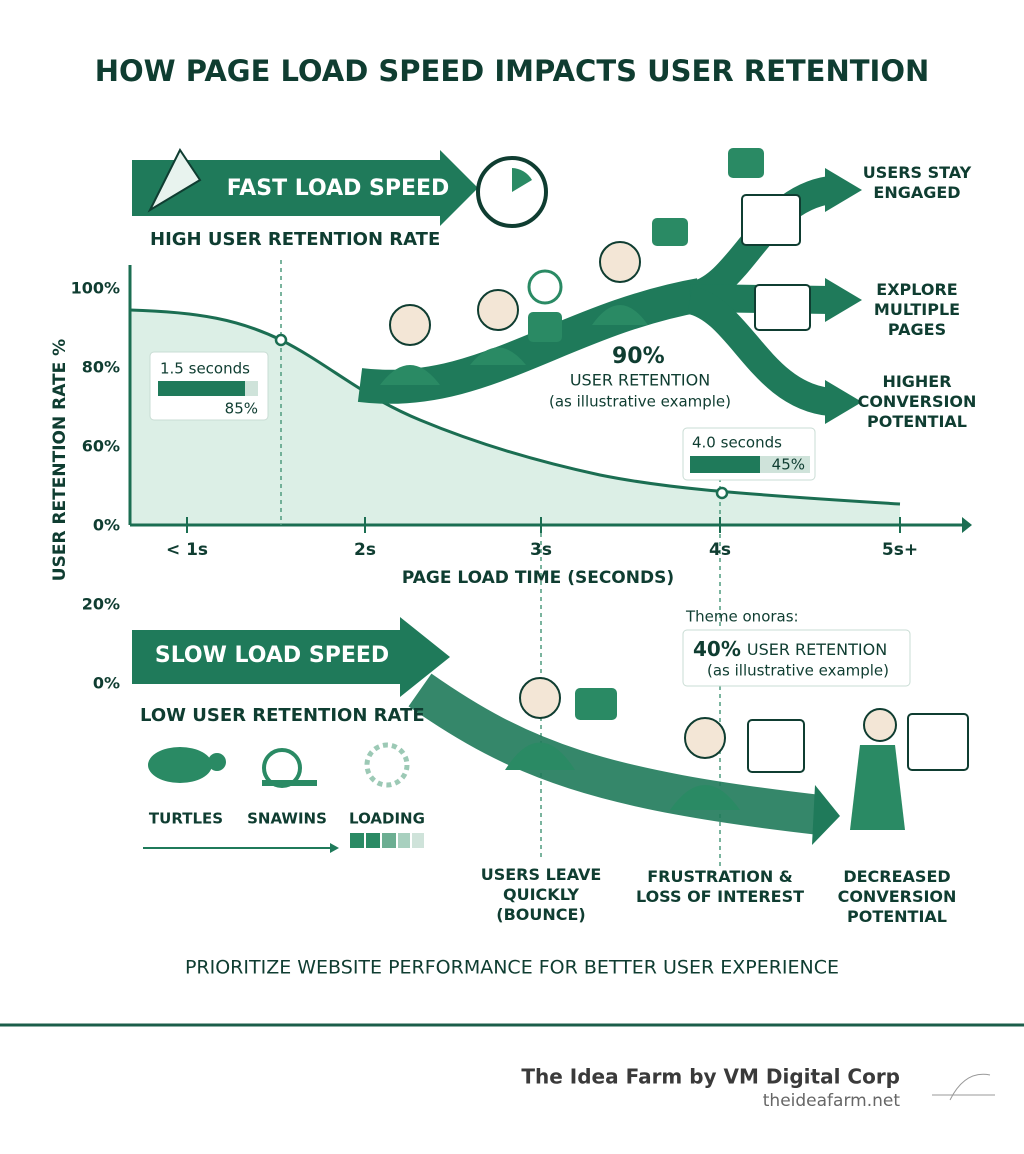 The width and height of the screenshot is (1024, 1154). What do you see at coordinates (174, 180) in the screenshot?
I see `rocket` at bounding box center [174, 180].